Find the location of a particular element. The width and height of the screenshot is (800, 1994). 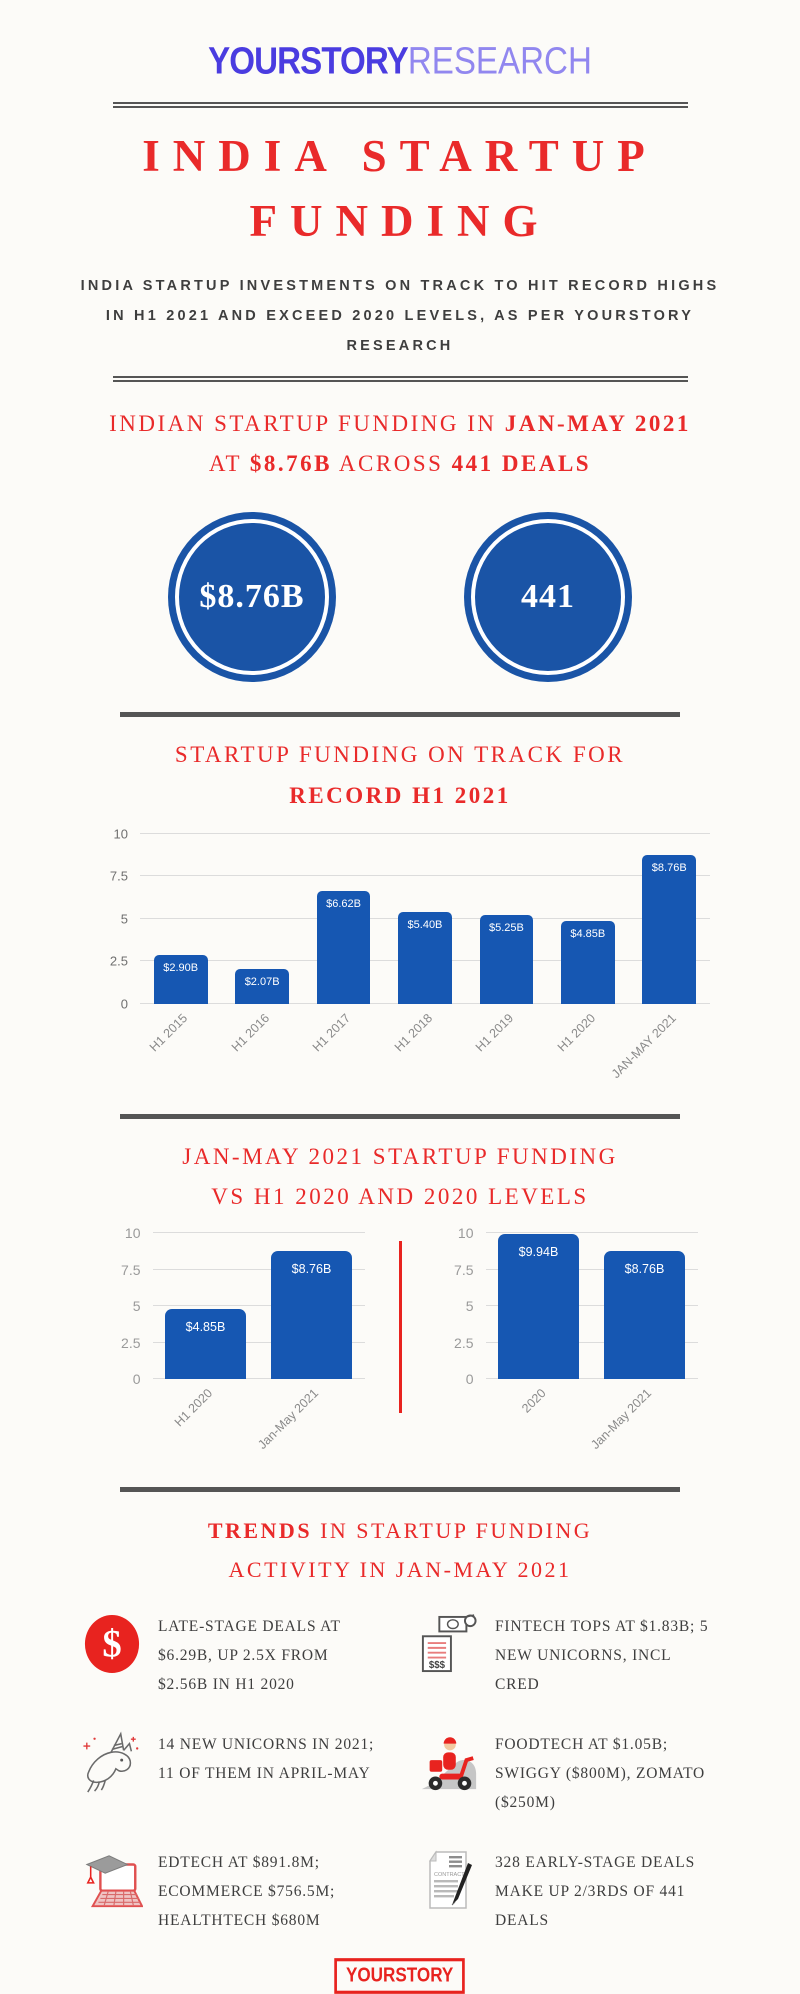

bar-slot: $6.62B is located at coordinates (343, 919).